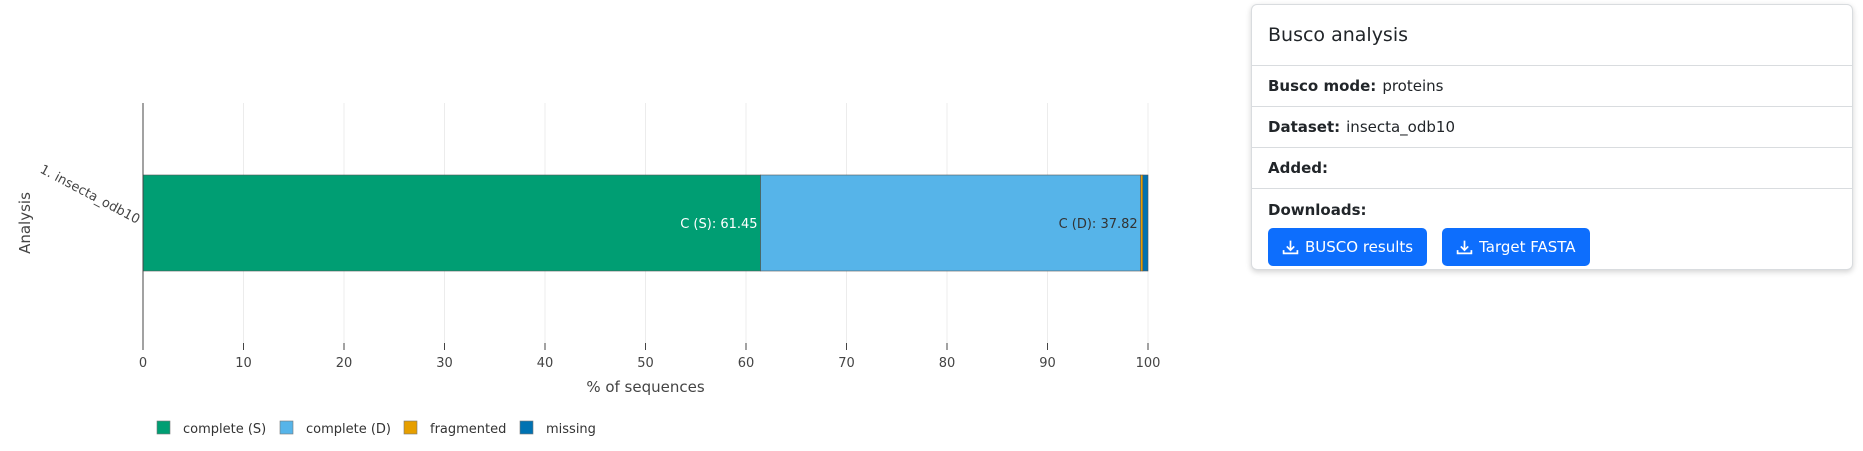 The height and width of the screenshot is (451, 1863). What do you see at coordinates (1047, 363) in the screenshot?
I see `x-tick-label: 90` at bounding box center [1047, 363].